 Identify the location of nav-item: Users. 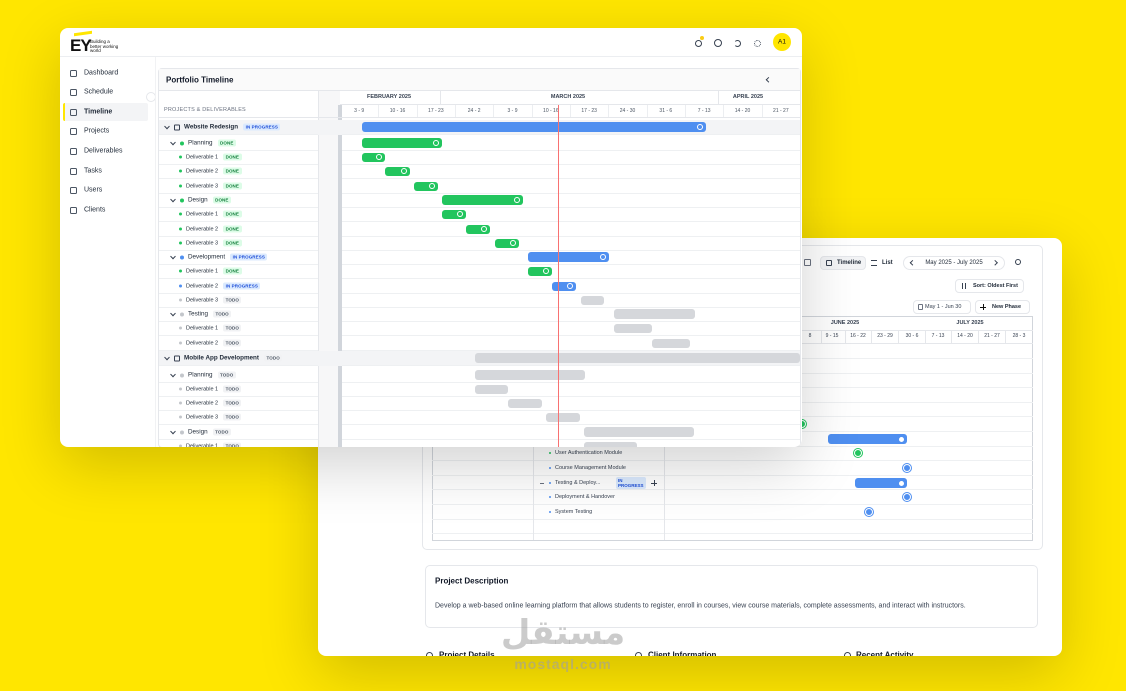
(93, 190).